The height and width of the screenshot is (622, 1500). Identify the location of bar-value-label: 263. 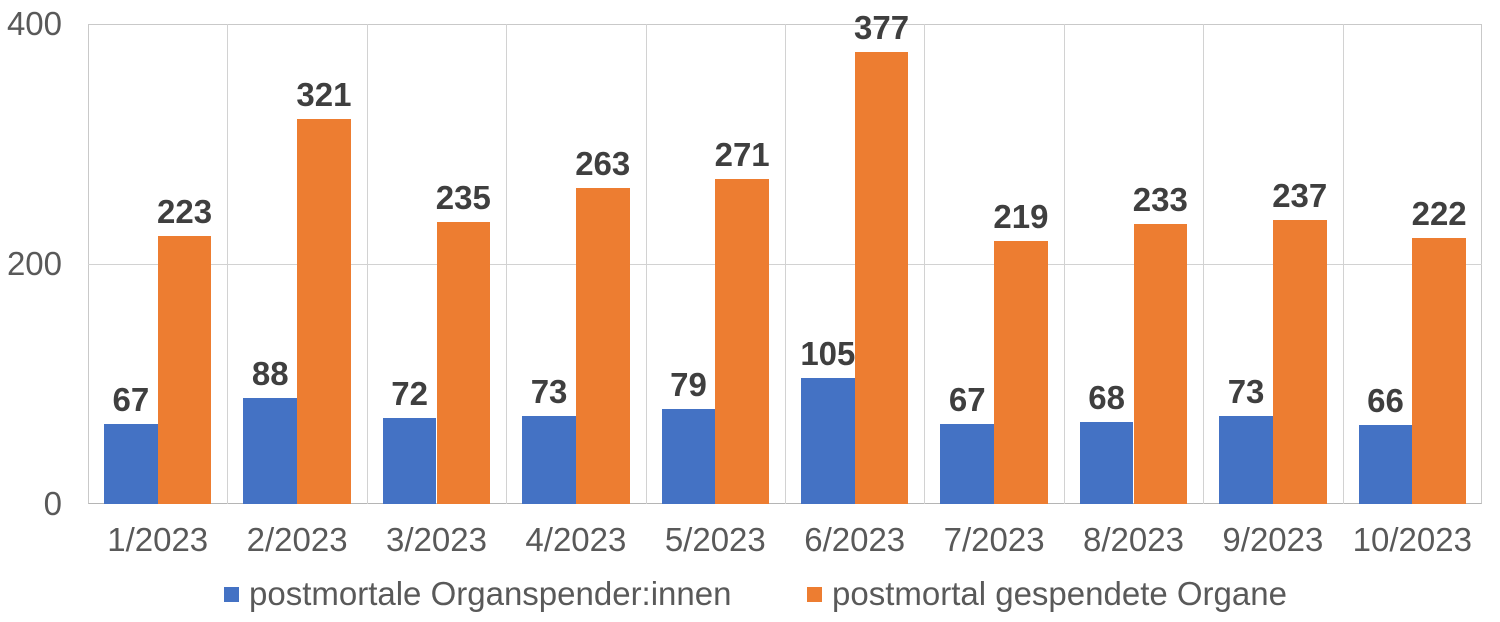
(603, 164).